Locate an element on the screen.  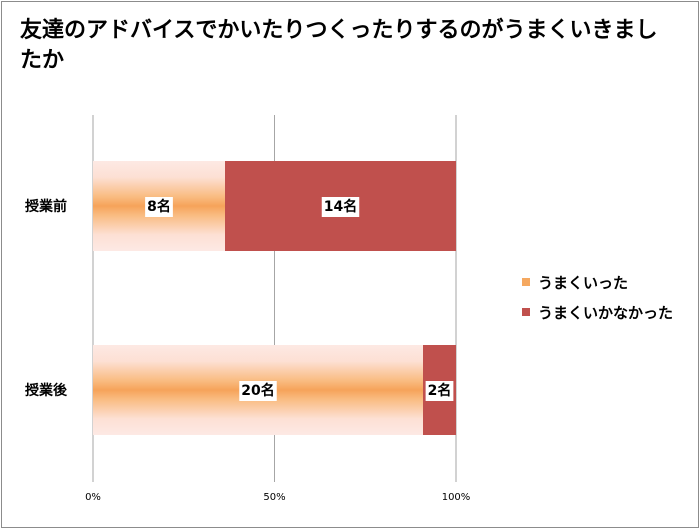
legend-label-success: うまくいった is located at coordinates (583, 282).